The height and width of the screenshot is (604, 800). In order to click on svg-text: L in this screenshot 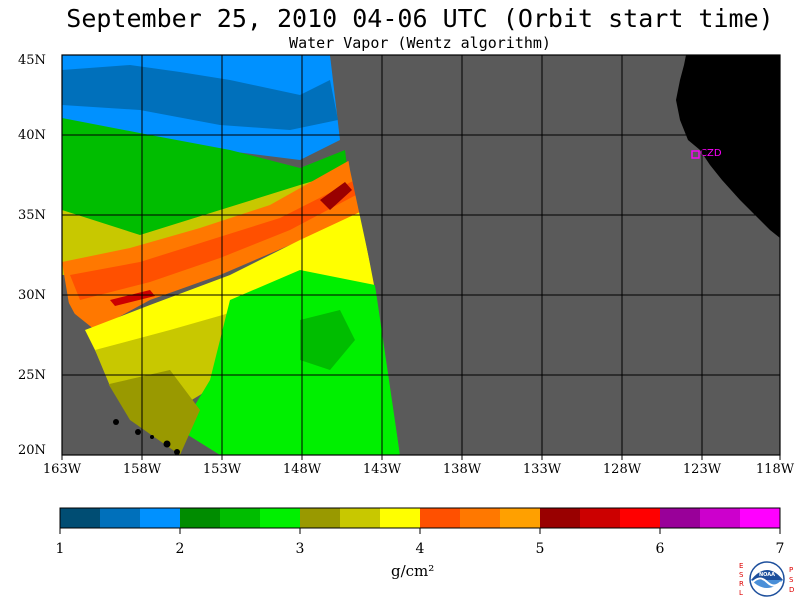, I will do `click(741, 593)`.